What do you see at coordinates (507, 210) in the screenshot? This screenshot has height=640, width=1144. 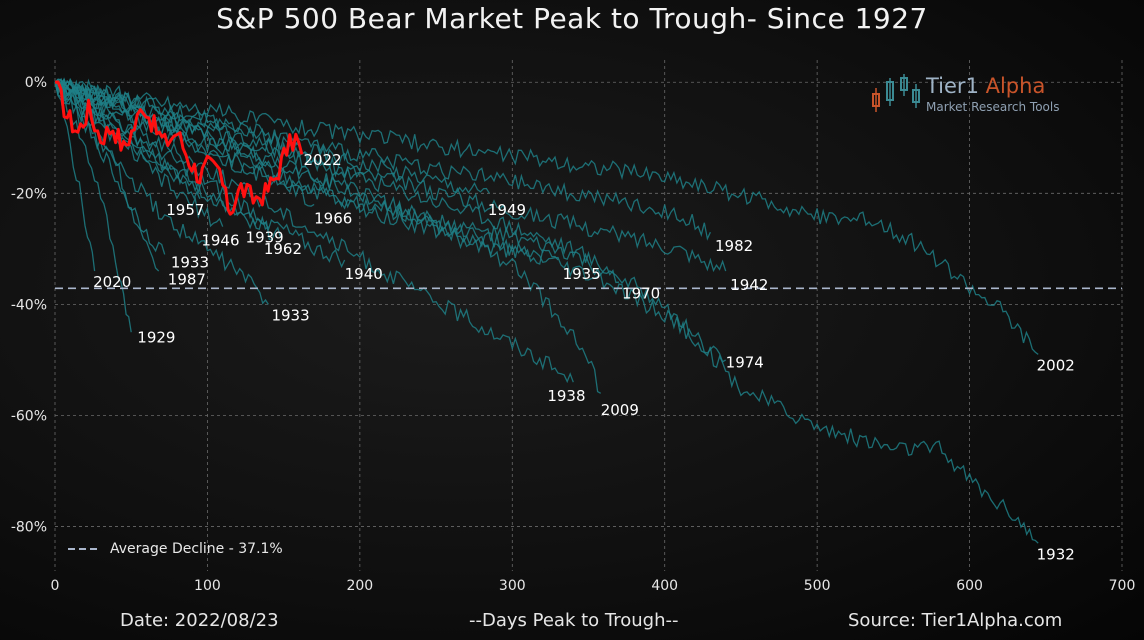 I see `annotation-label: 1949` at bounding box center [507, 210].